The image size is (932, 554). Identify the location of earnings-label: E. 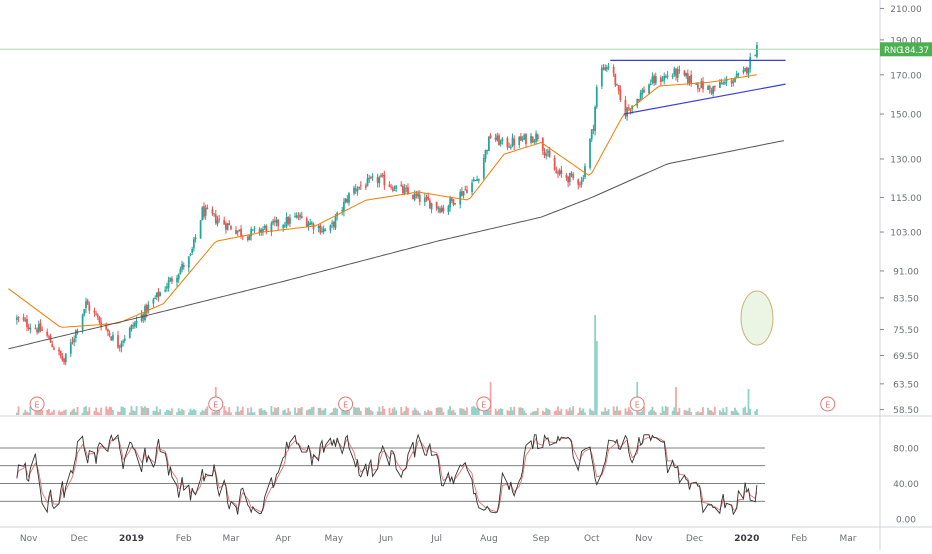
(37, 405).